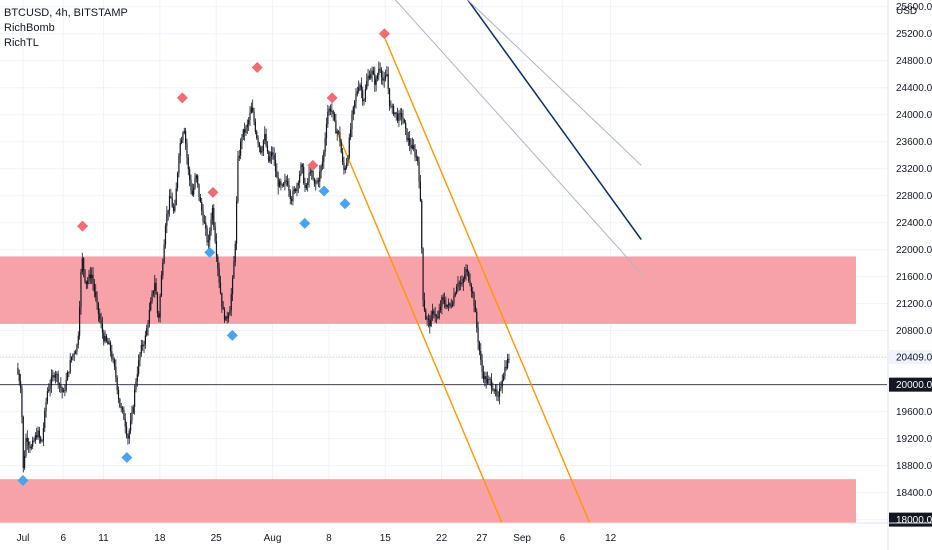 The width and height of the screenshot is (932, 550). Describe the element at coordinates (914, 520) in the screenshot. I see `price-label-text: 18000.00` at that location.